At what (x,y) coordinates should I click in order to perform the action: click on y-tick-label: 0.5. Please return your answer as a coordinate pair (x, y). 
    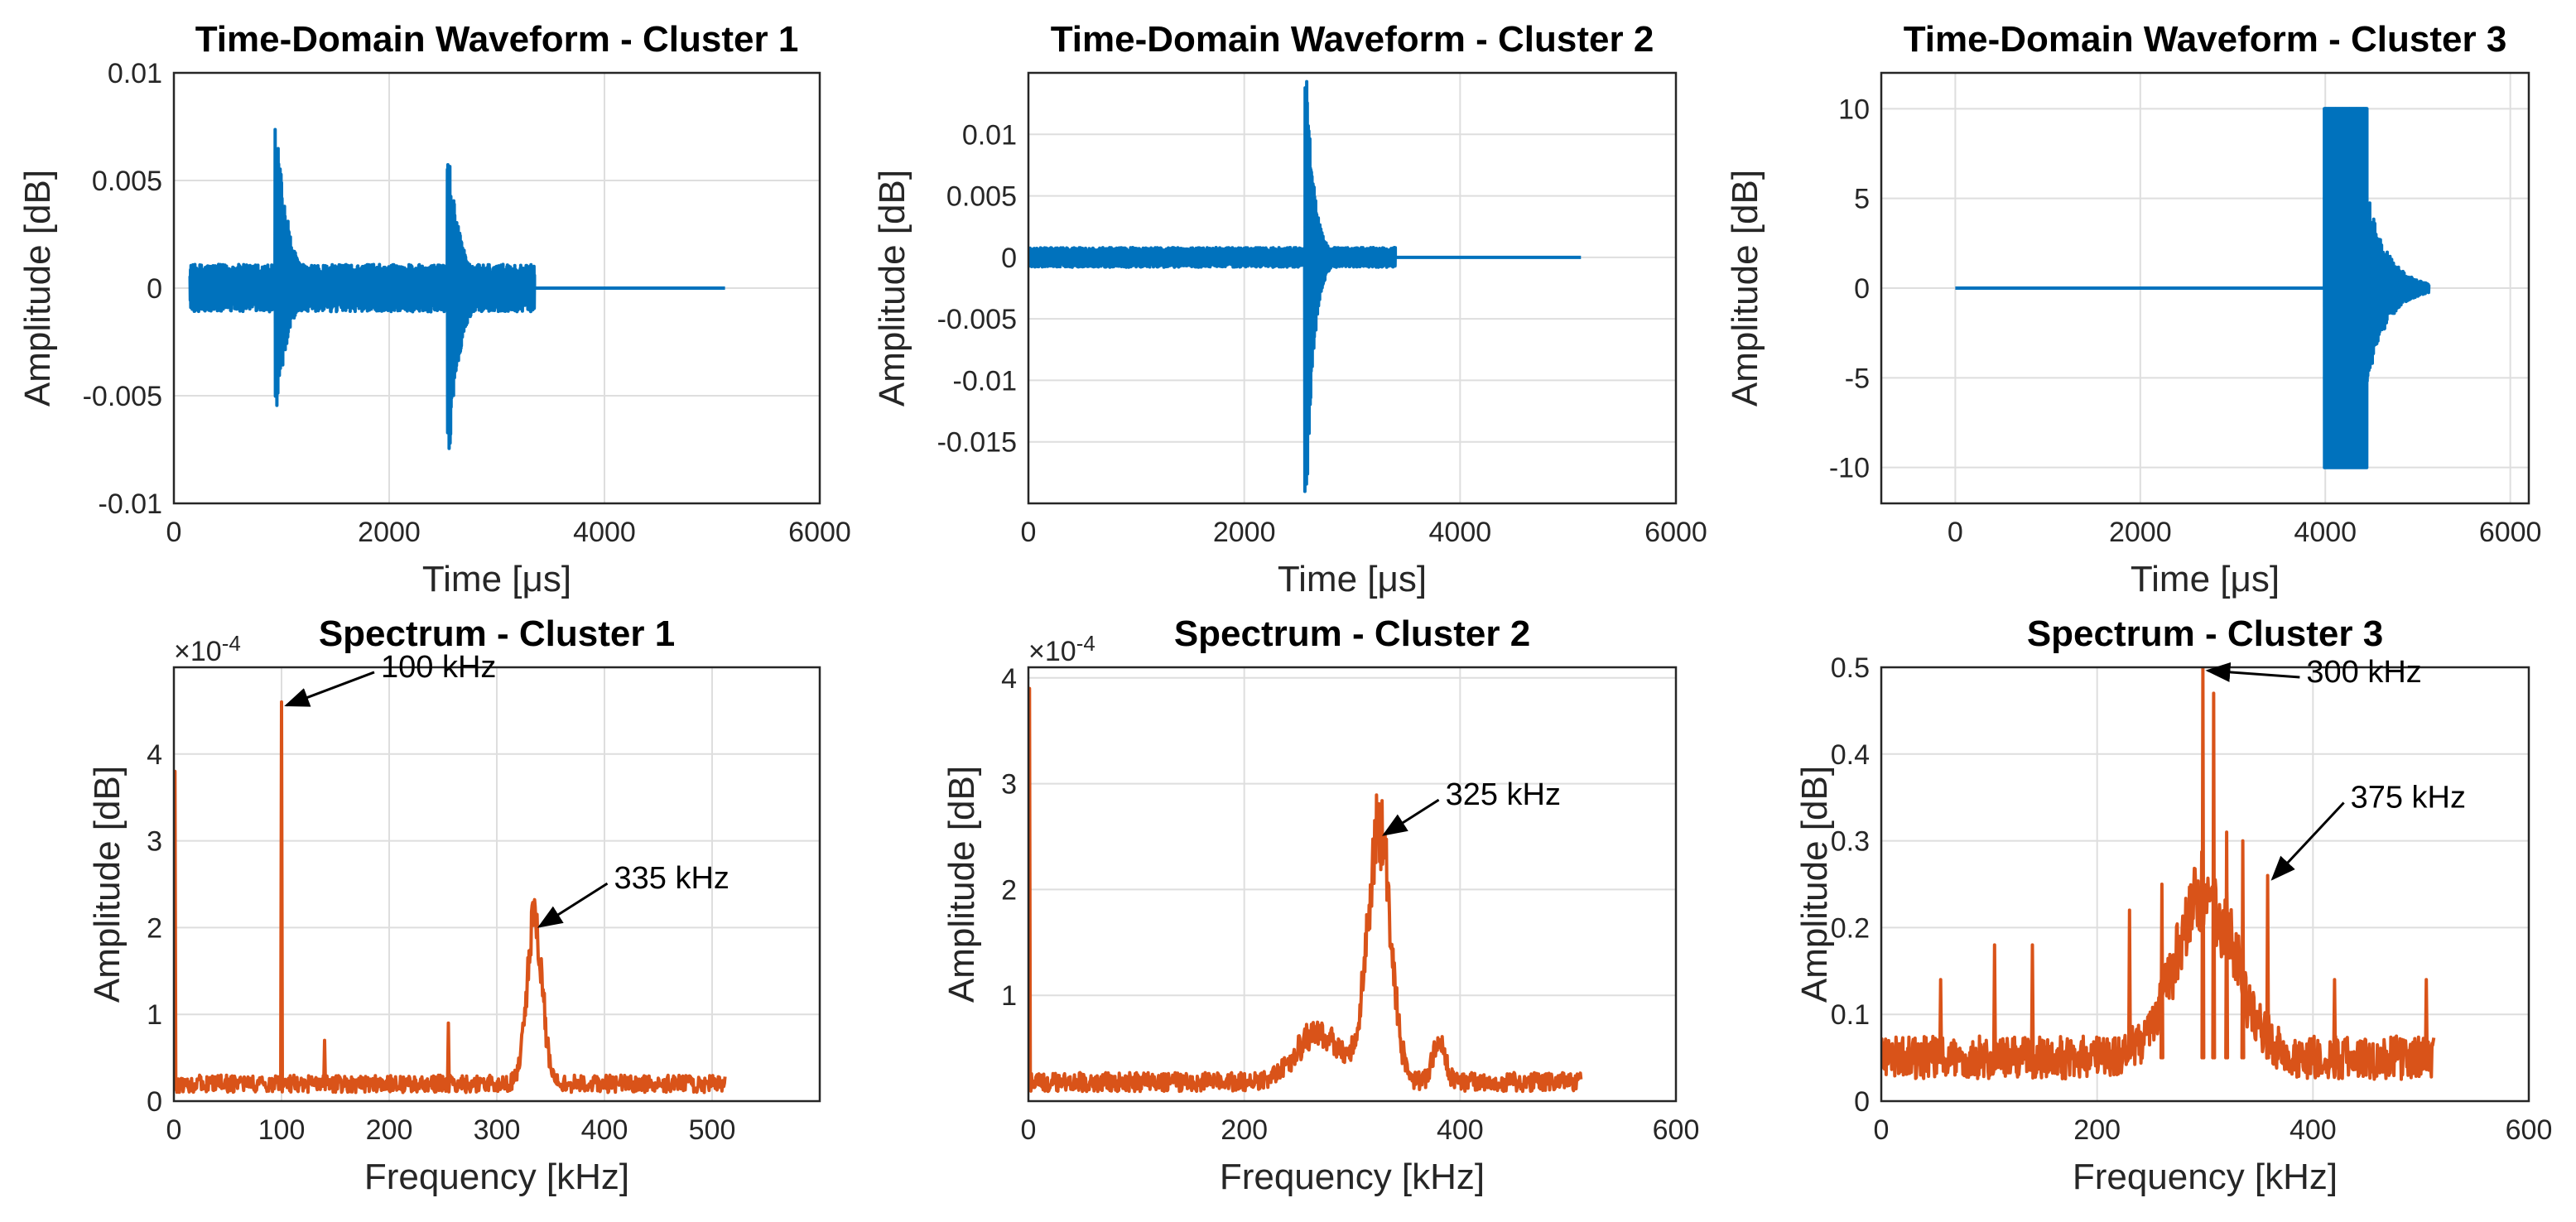
    Looking at the image, I should click on (1850, 668).